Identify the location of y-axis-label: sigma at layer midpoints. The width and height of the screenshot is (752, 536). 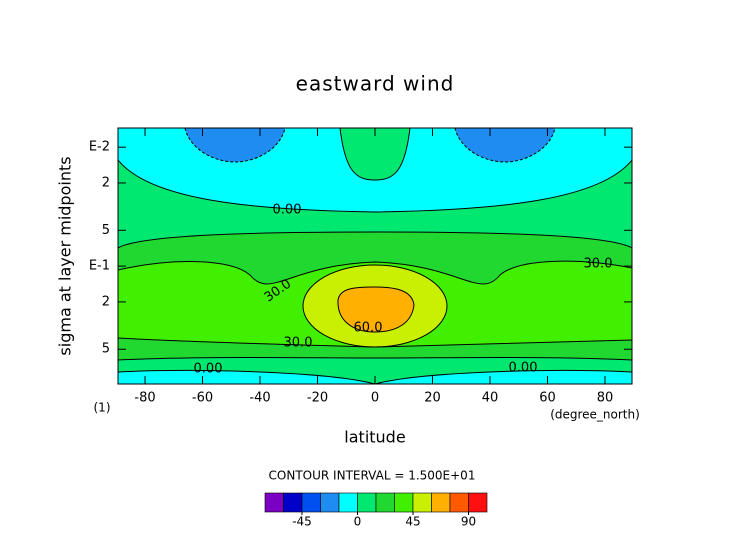
(65, 255).